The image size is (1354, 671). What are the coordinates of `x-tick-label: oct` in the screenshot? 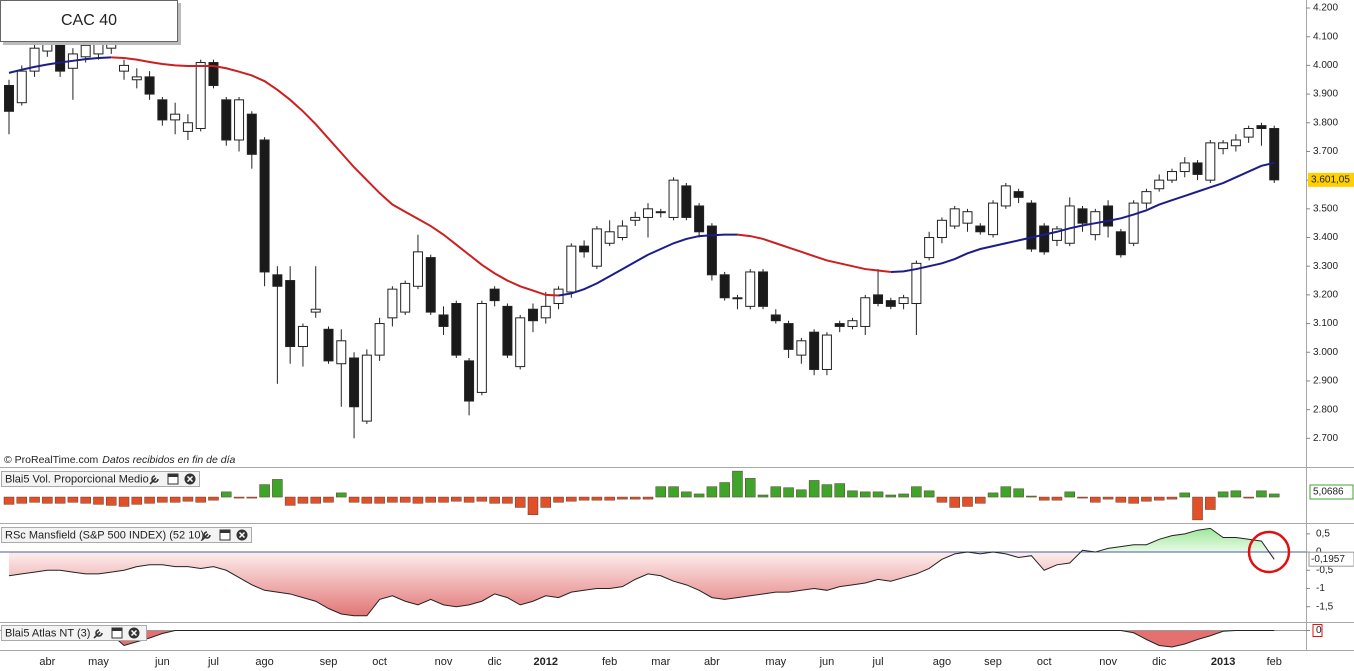 It's located at (379, 662).